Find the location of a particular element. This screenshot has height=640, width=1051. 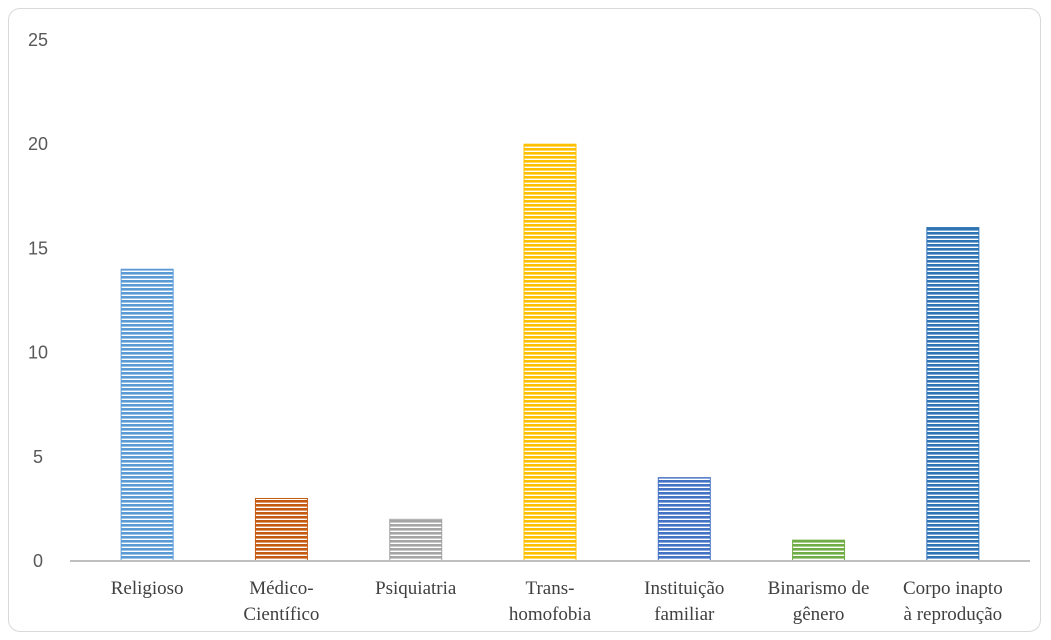

y-tick-label: 20 is located at coordinates (38, 144).